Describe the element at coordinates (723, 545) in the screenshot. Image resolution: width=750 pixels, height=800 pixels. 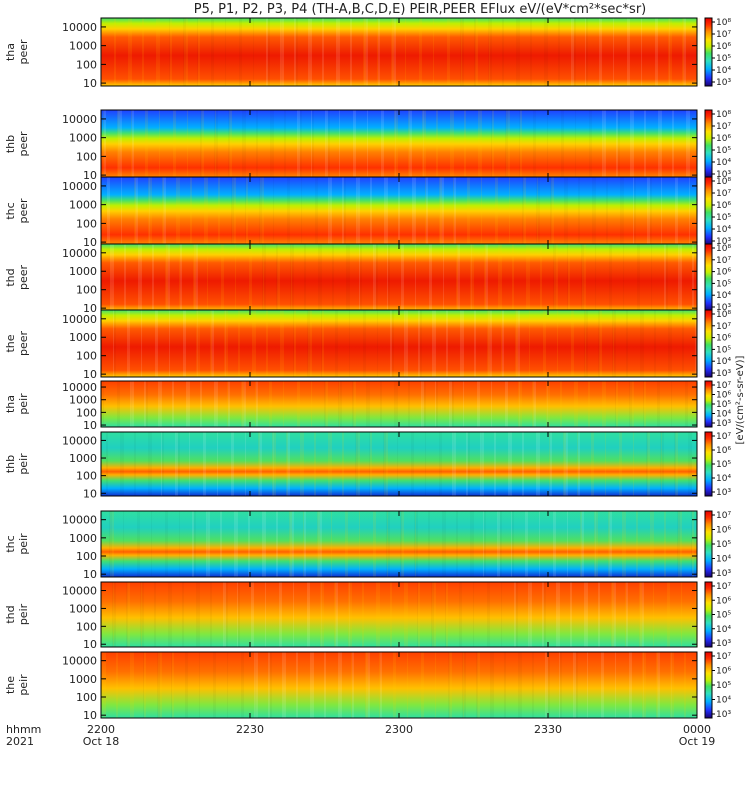
I see `colorbar-tick-label: 10⁵` at that location.